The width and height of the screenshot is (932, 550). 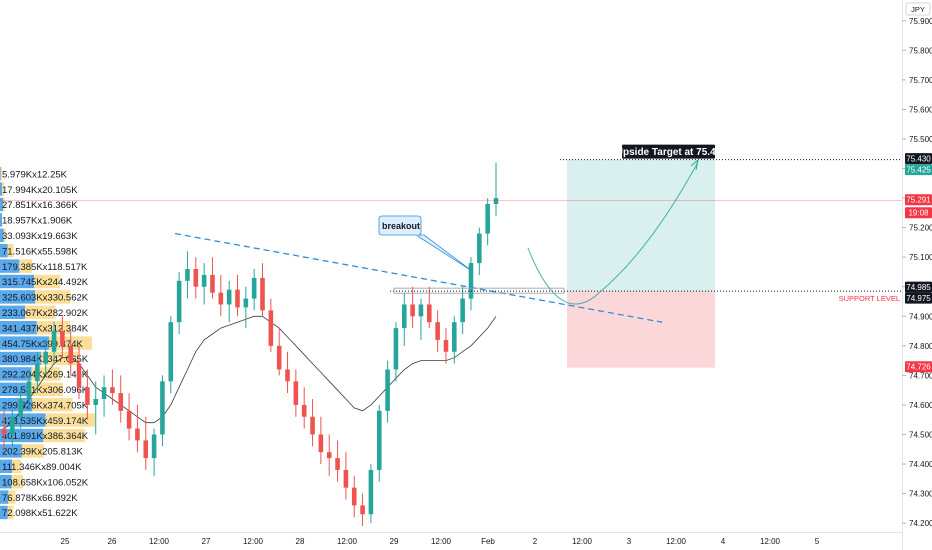 What do you see at coordinates (918, 159) in the screenshot?
I see `price-tag-label: 75.430` at bounding box center [918, 159].